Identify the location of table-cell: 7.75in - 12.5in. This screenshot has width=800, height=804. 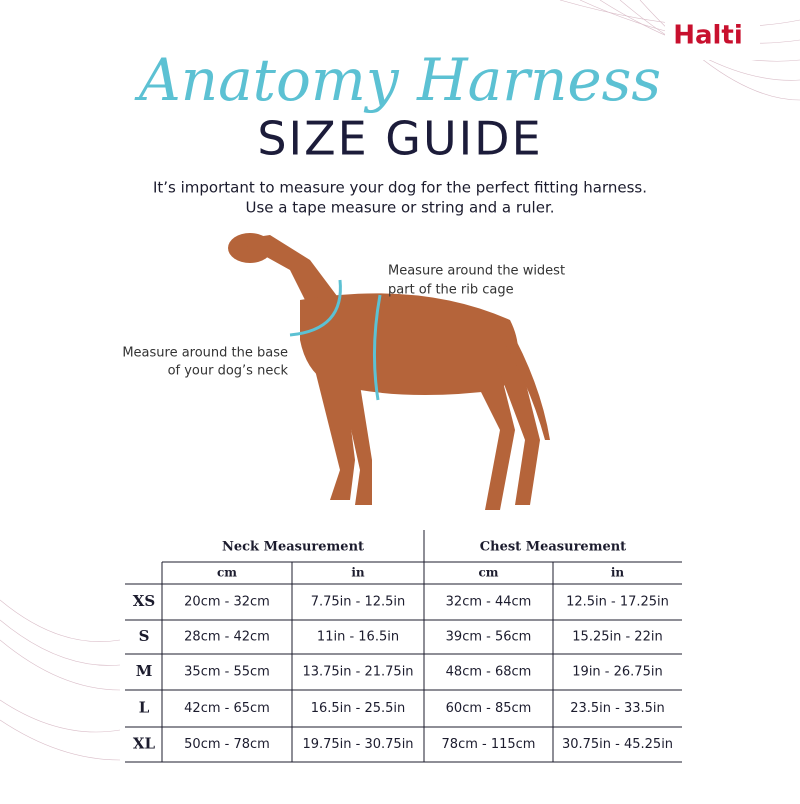
(358, 602).